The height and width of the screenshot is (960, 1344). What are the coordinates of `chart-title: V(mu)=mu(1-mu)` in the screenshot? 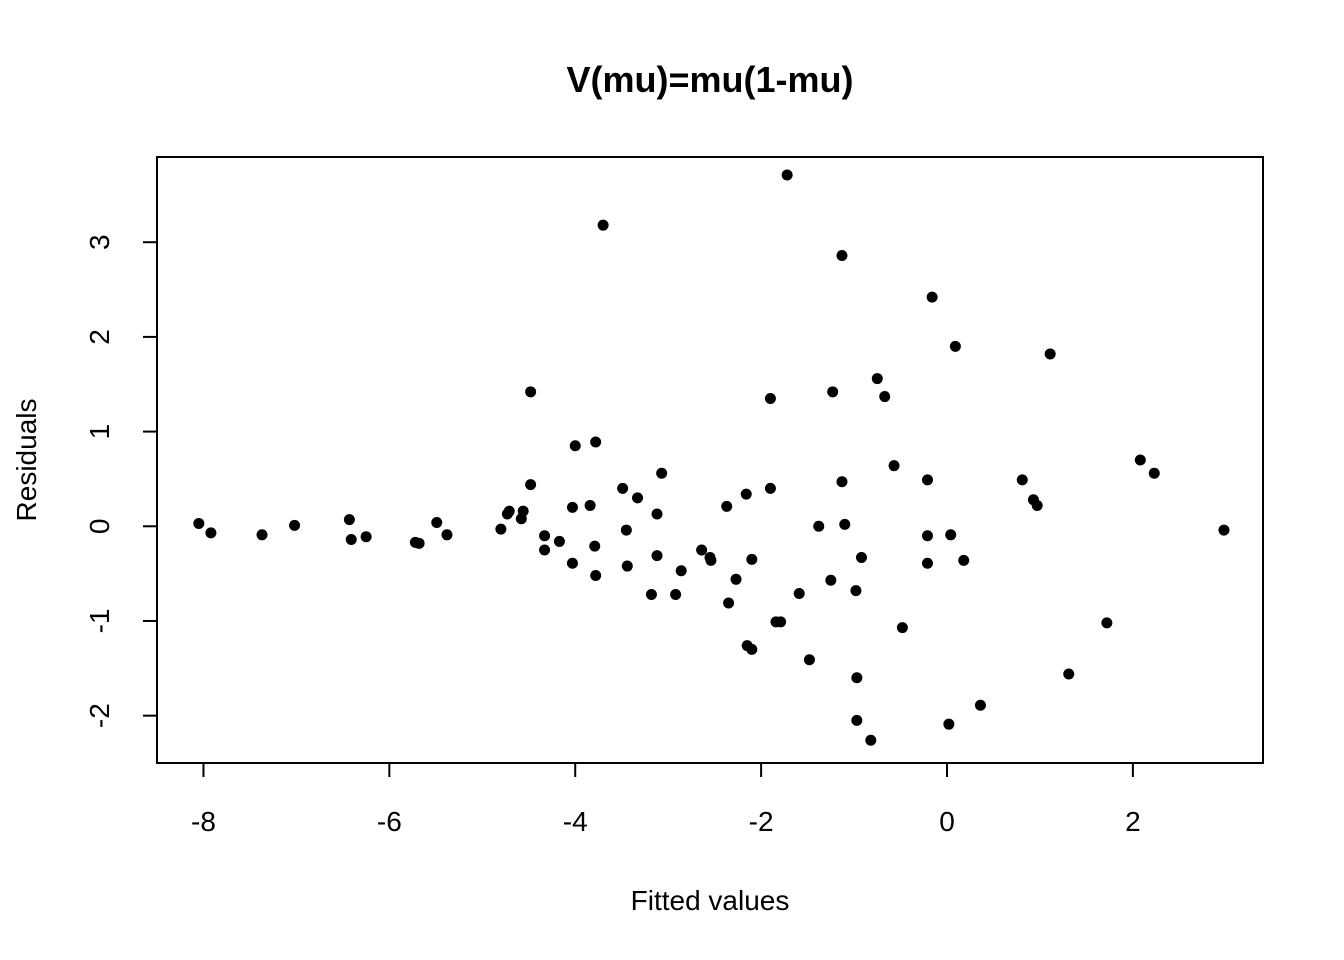 It's located at (710, 79).